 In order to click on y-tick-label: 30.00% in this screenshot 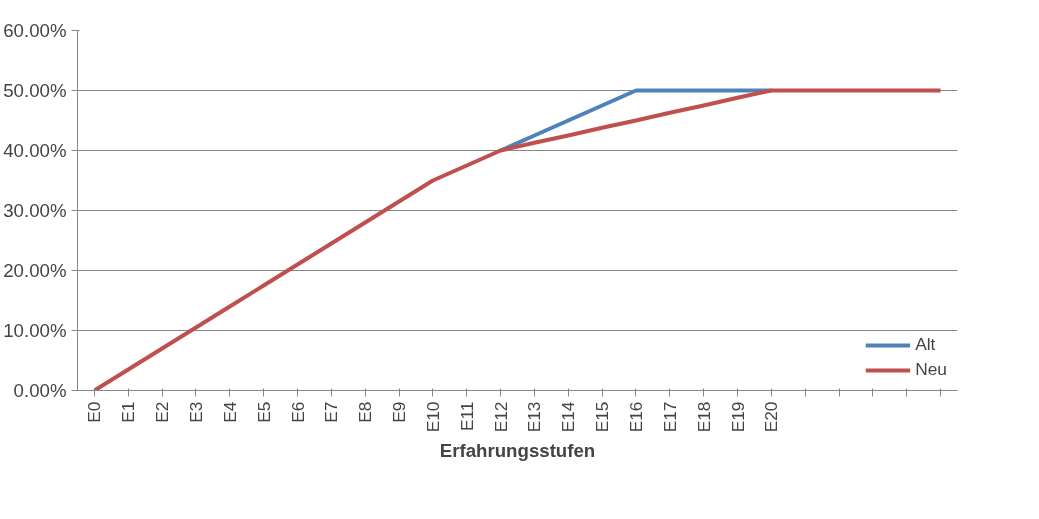, I will do `click(35, 210)`.